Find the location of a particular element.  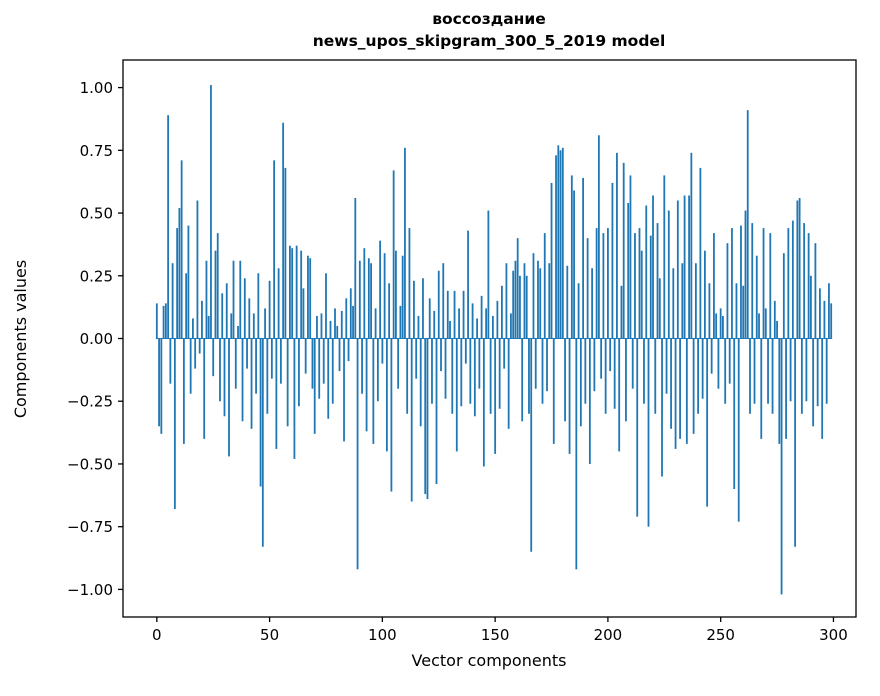

y-tick-label: 0.75 is located at coordinates (96, 151).